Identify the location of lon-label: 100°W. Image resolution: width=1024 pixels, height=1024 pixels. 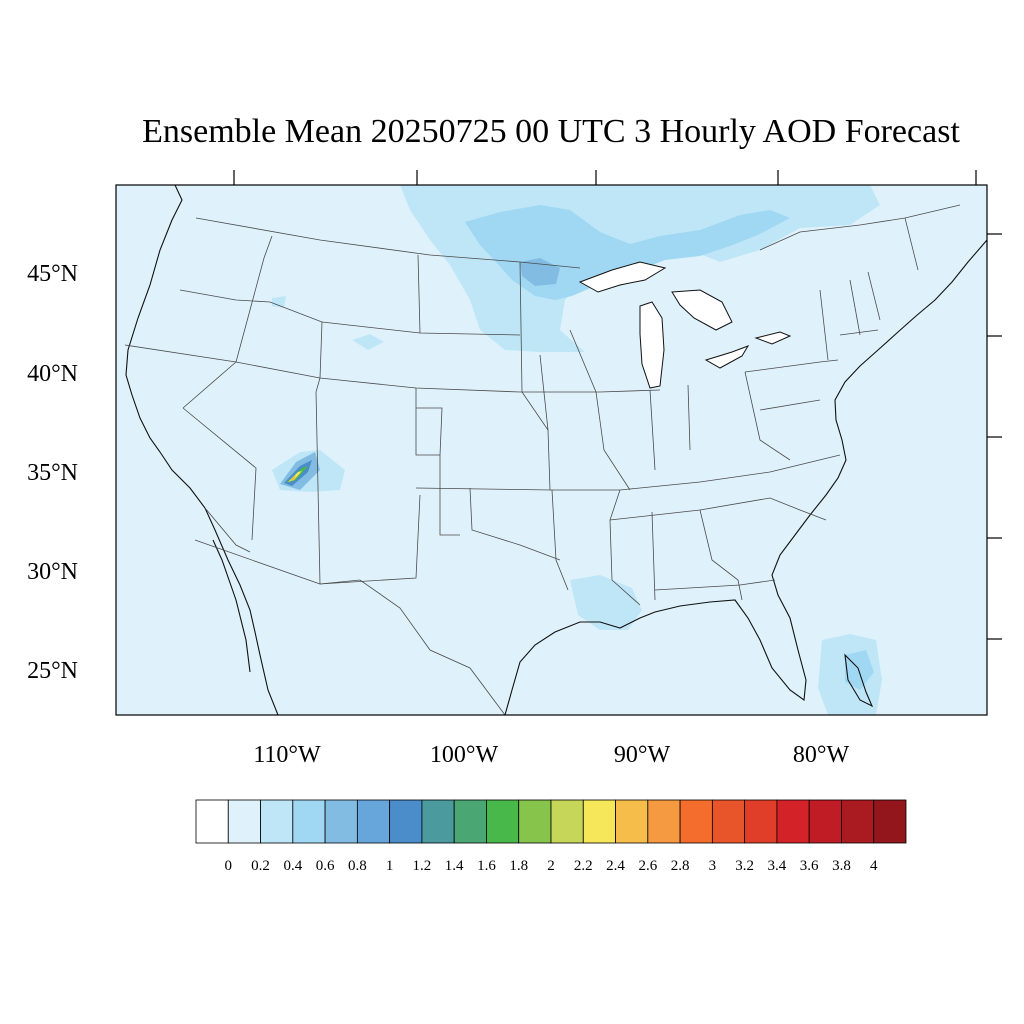
(464, 755).